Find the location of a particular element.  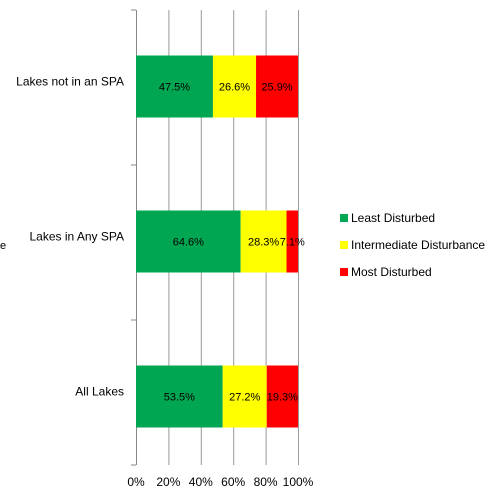

bar-value-label: 28.3% is located at coordinates (263, 243).